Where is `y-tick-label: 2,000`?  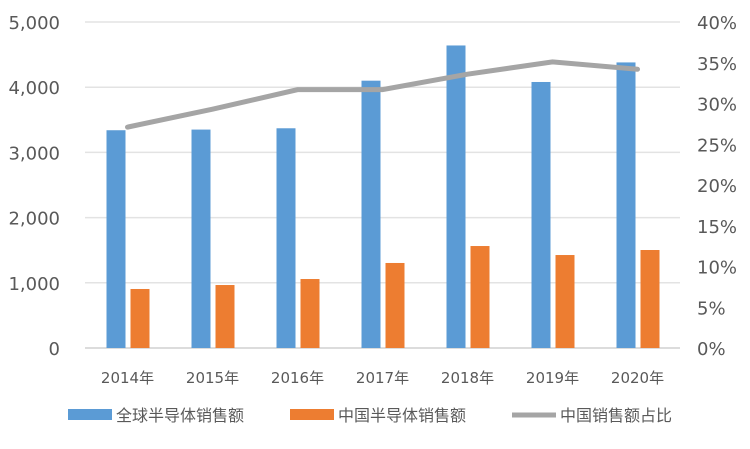
y-tick-label: 2,000 is located at coordinates (34, 219).